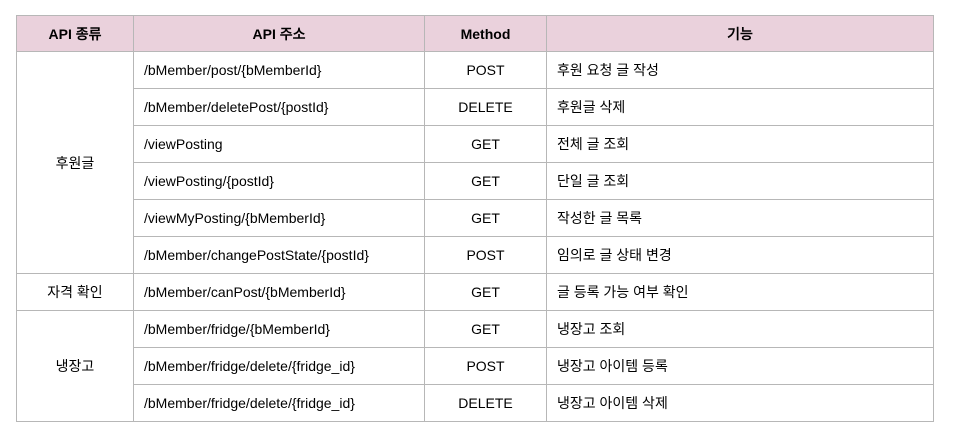 Image resolution: width=960 pixels, height=439 pixels. Describe the element at coordinates (740, 255) in the screenshot. I see `function-cell: 임의로 글 상태 변경` at that location.